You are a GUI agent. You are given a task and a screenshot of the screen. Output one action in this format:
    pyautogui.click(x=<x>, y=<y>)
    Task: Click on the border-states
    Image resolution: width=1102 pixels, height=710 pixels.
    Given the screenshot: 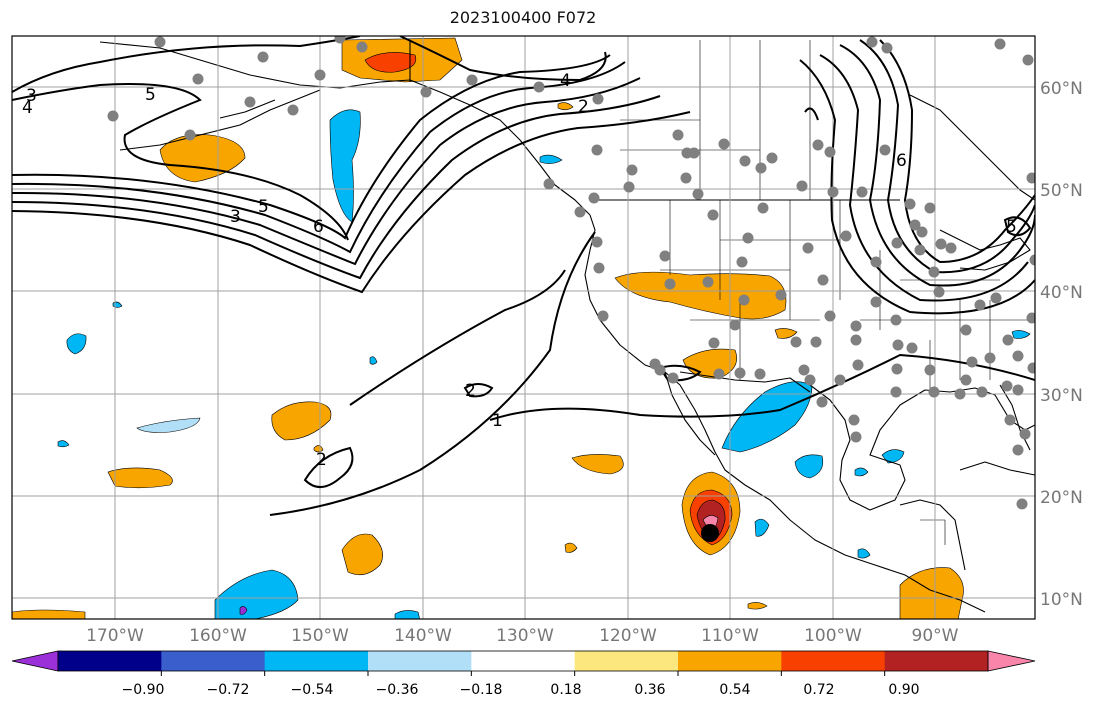 What is the action you would take?
    pyautogui.click(x=847, y=295)
    